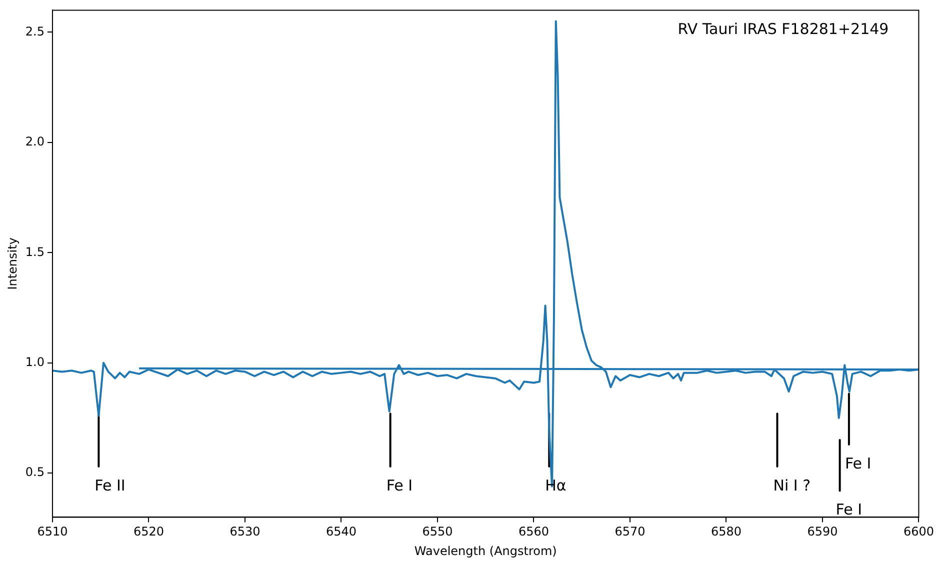 The height and width of the screenshot is (563, 937). I want to click on annotation: Ni I ?, so click(792, 485).